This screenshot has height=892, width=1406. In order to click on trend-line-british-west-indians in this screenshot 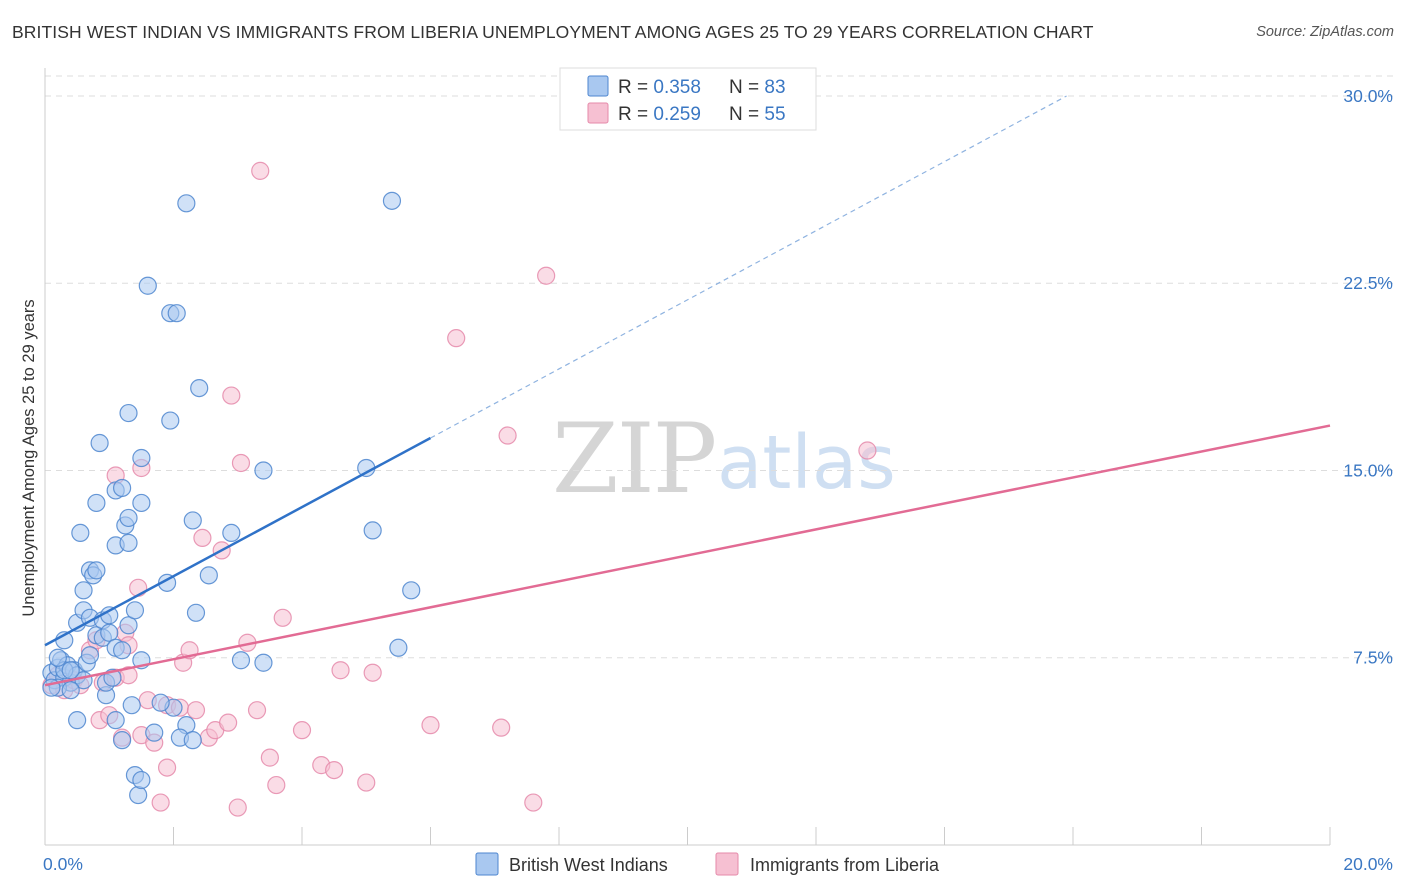, I will do `click(238, 541)`.